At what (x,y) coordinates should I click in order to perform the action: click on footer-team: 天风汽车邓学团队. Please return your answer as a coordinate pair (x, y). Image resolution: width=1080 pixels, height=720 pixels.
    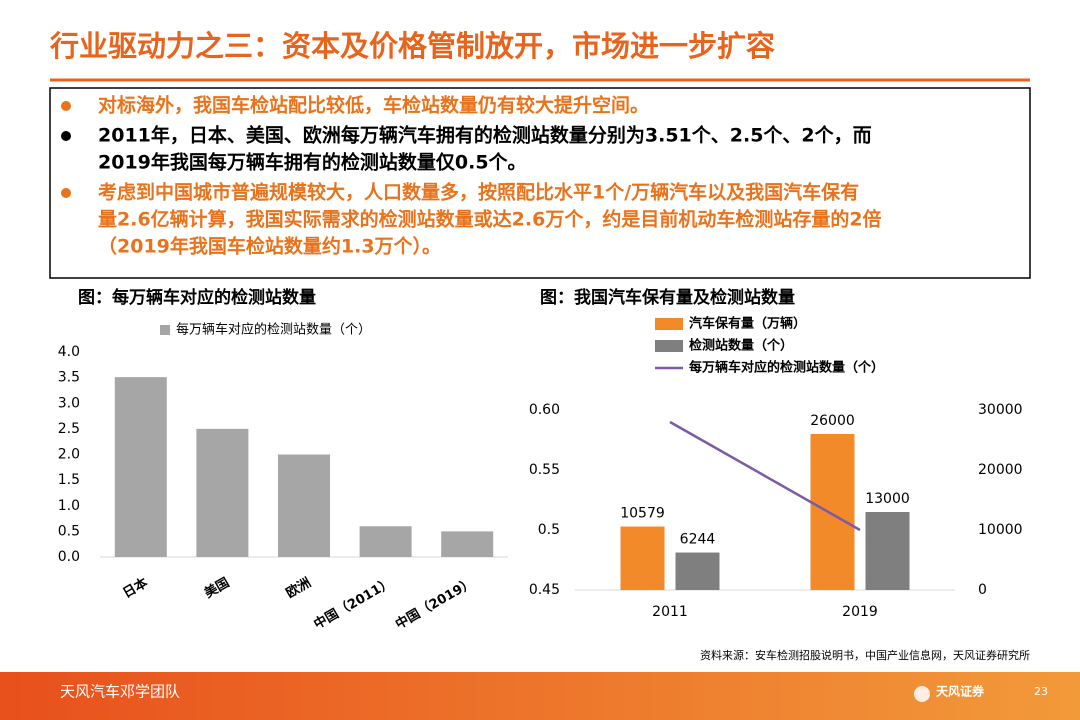
    Looking at the image, I should click on (120, 692).